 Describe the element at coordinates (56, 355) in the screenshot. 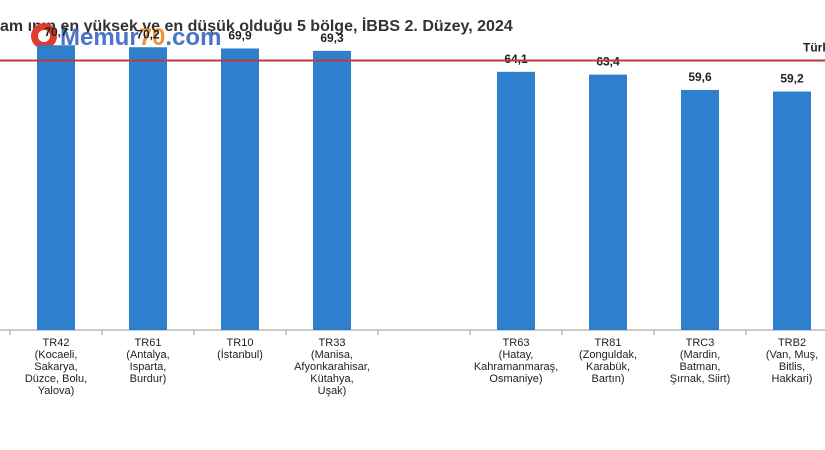

I see `x-tick-label: (Kocaeli,` at that location.